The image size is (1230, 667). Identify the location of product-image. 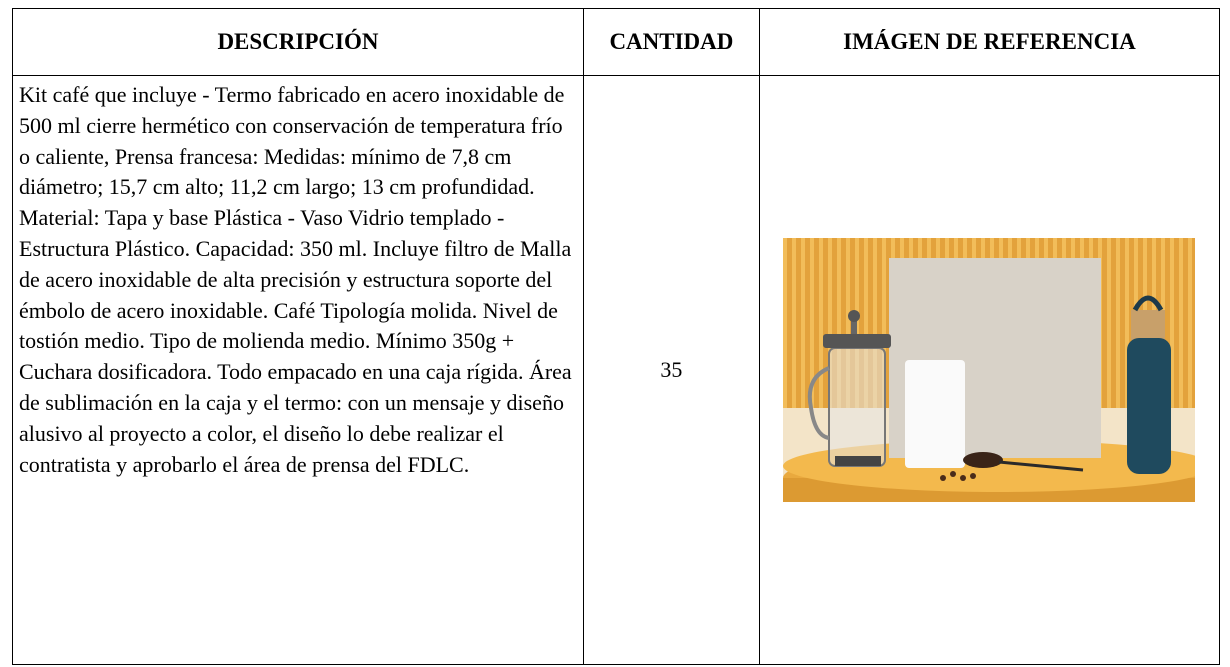
(989, 370).